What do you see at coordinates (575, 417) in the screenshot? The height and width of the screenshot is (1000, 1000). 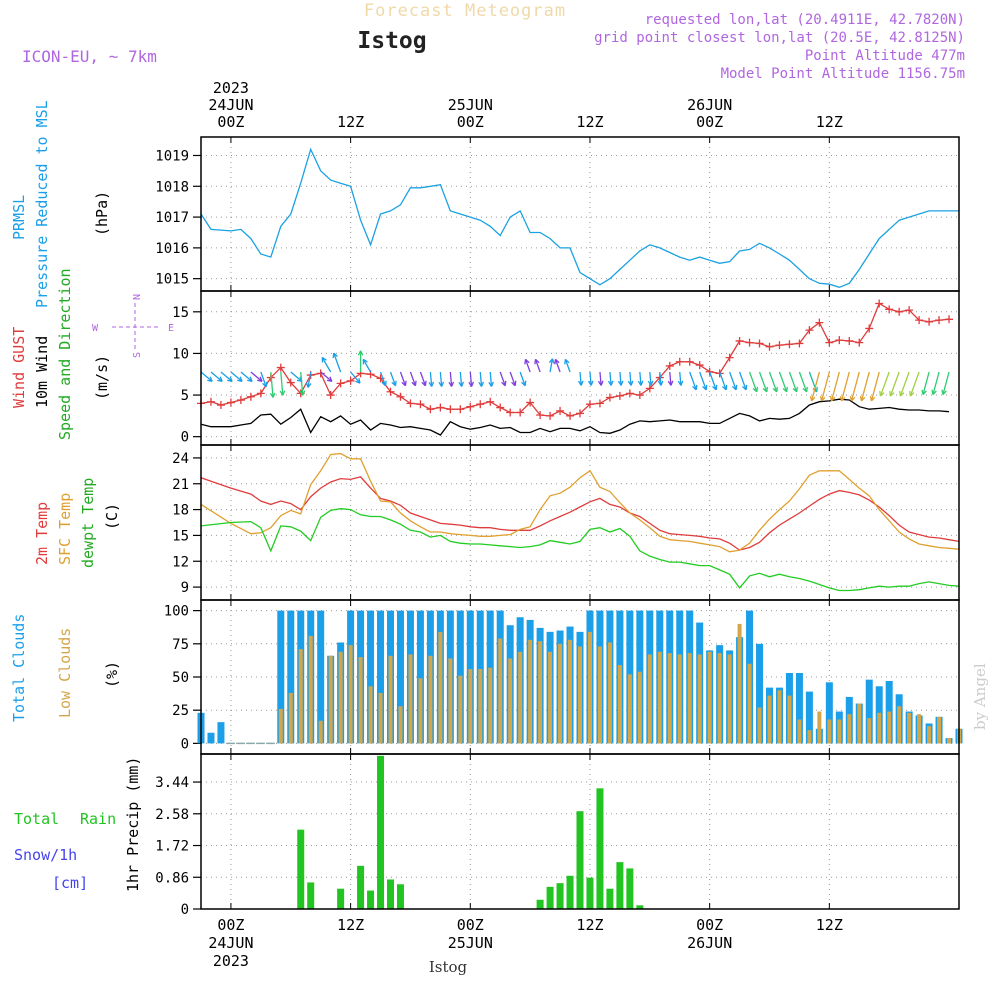 I see `series-10m-wind` at bounding box center [575, 417].